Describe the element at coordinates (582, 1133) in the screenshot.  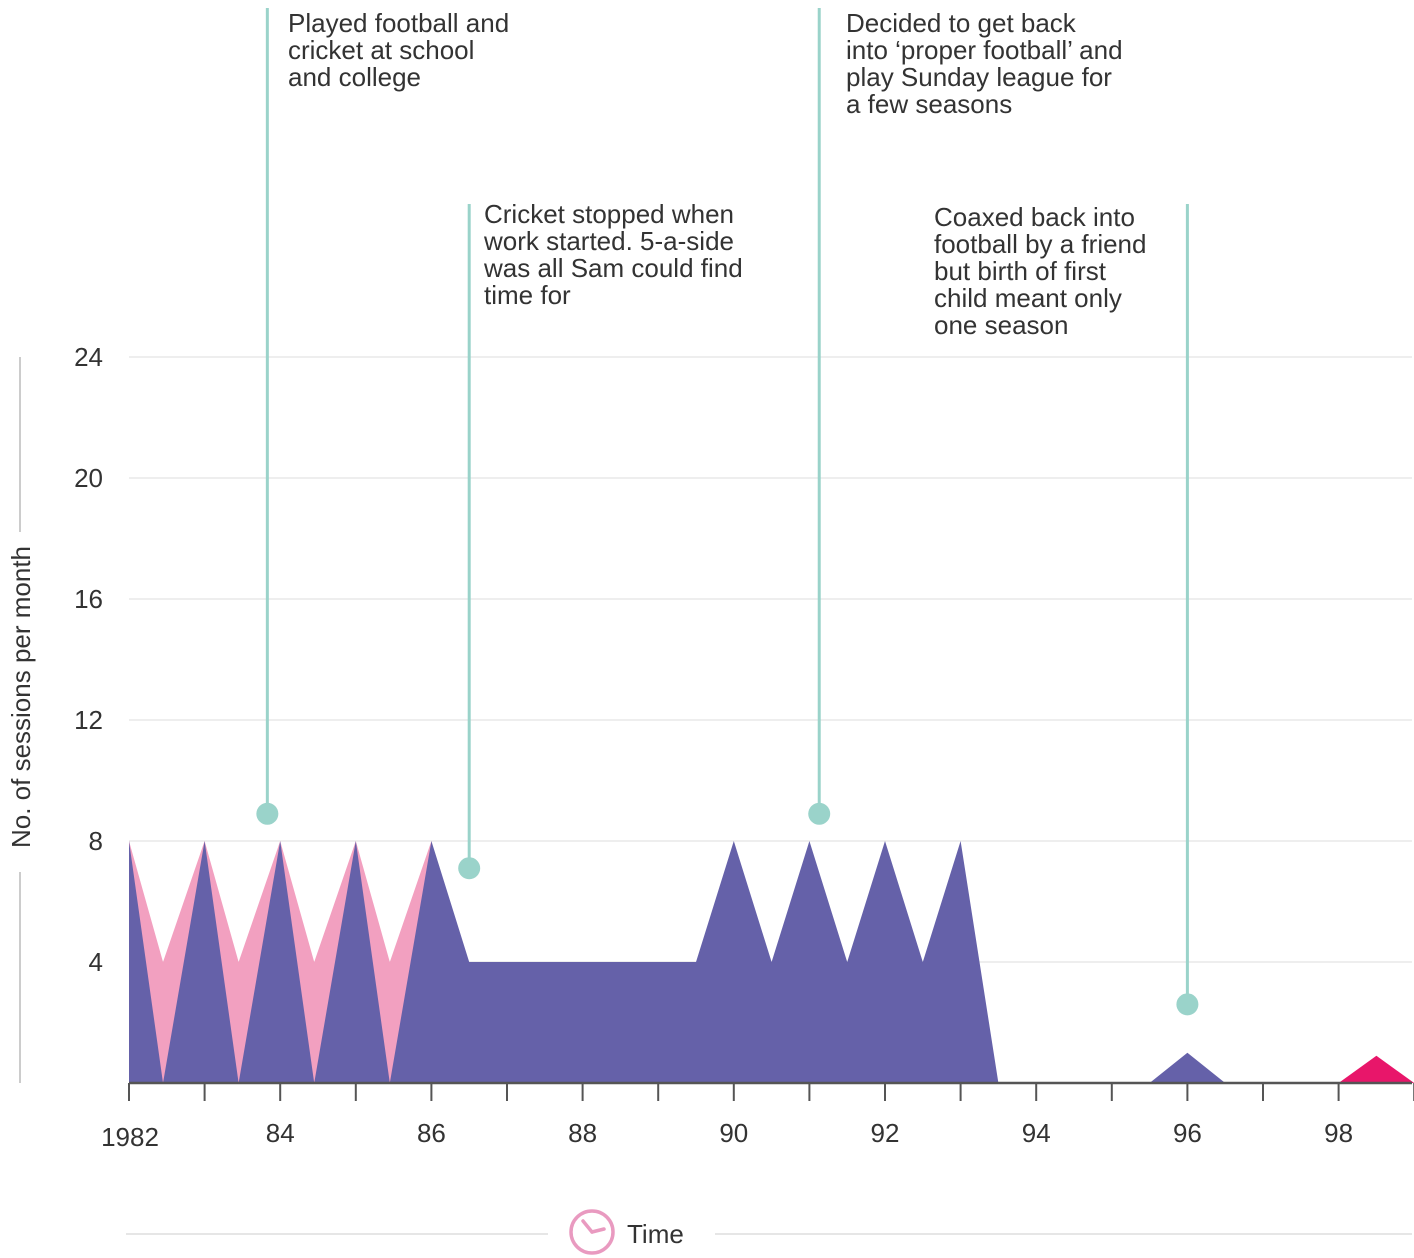
I see `x-tick-label: 88` at that location.